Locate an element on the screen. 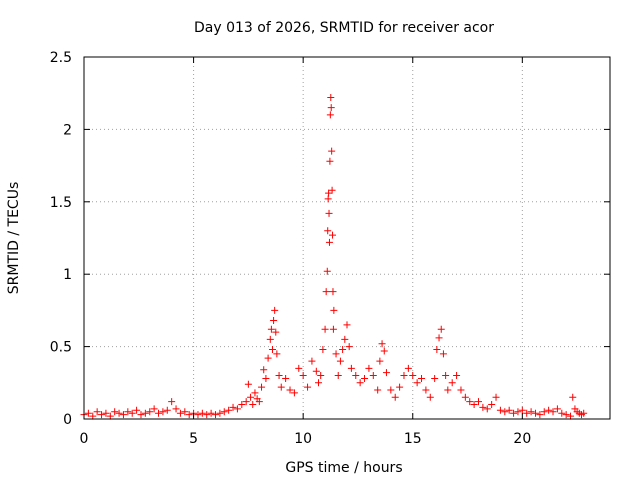  x-tick-label: 0 is located at coordinates (84, 439).